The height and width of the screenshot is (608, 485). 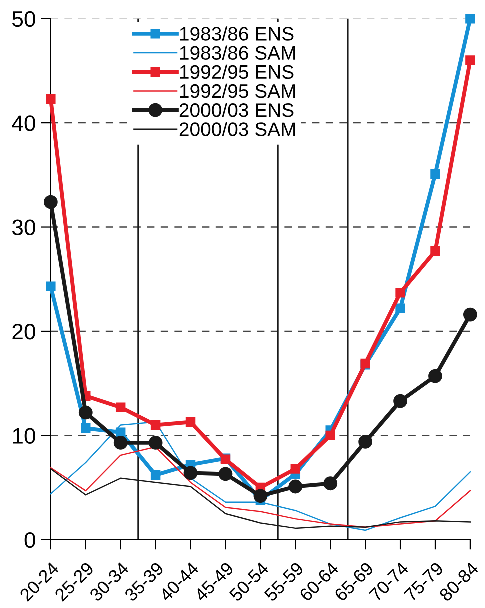 I want to click on legend-label: 1983/86 SAM, so click(x=238, y=53).